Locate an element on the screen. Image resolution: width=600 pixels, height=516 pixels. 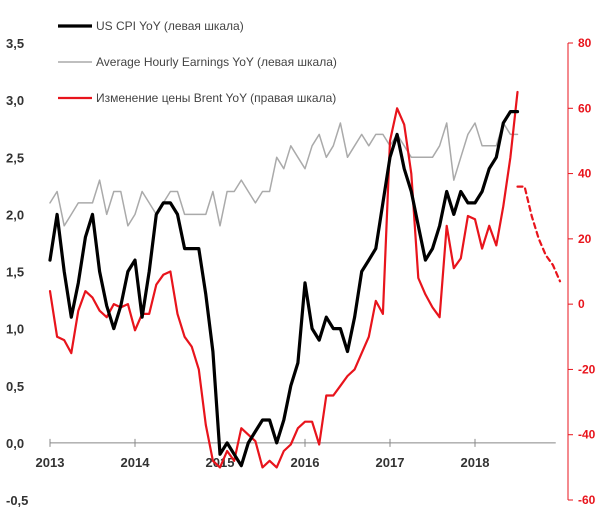
right-tick-label: -20 is located at coordinates (587, 369).